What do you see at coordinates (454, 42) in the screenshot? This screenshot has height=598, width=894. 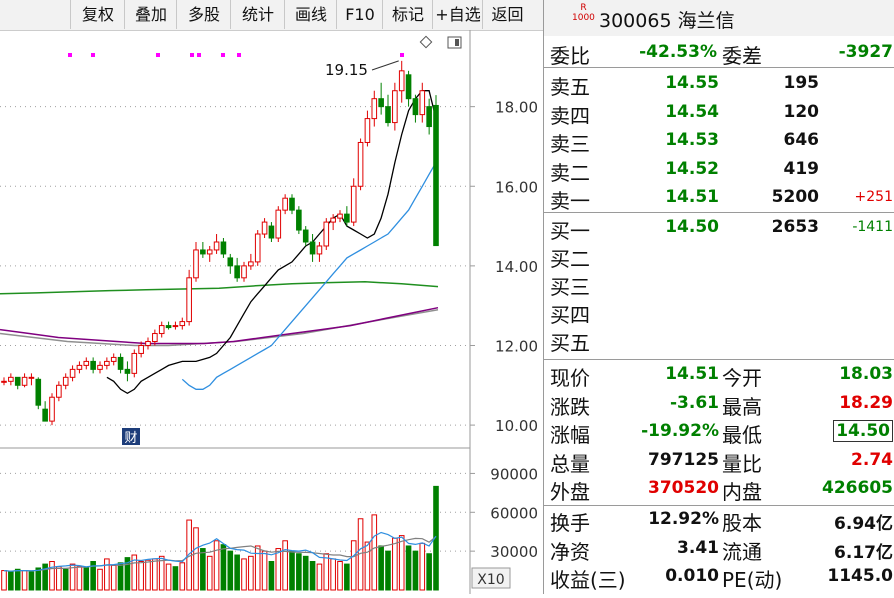 I see `panel-toggle-icon` at bounding box center [454, 42].